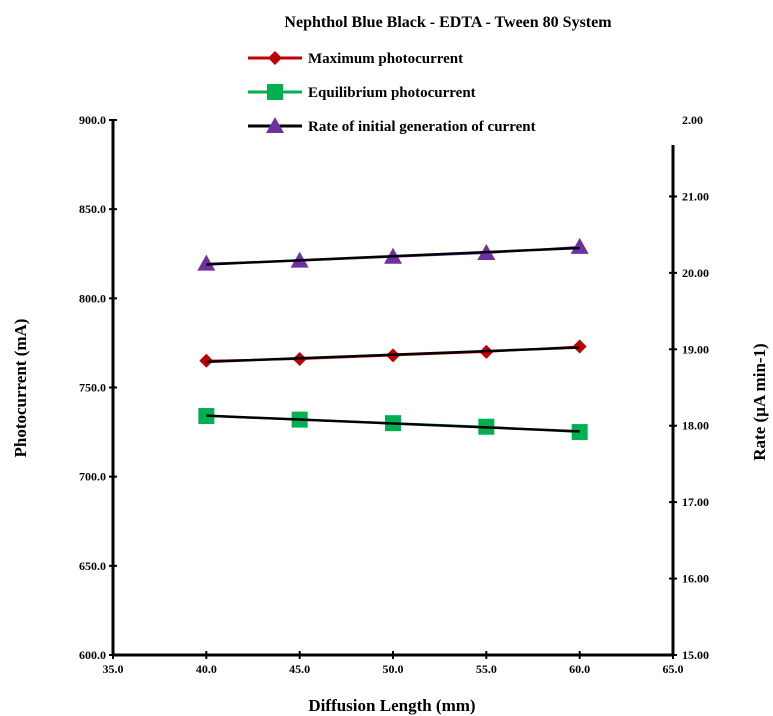  I want to click on legend-item: Maximum photocurrent, so click(355, 59).